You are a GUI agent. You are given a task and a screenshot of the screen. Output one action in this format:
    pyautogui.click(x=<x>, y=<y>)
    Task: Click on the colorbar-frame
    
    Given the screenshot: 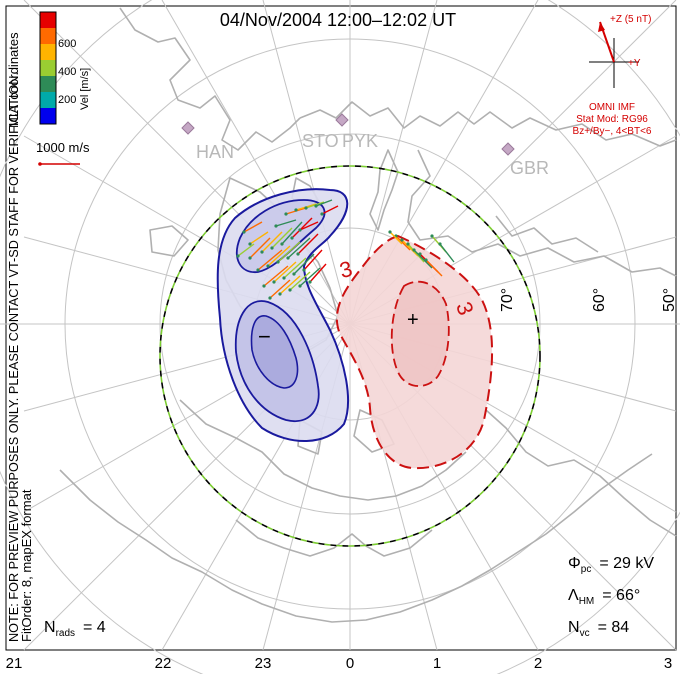 What is the action you would take?
    pyautogui.click(x=48, y=68)
    